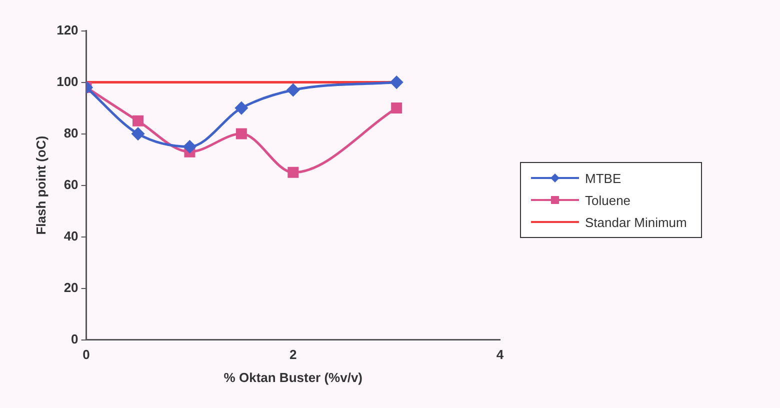 This screenshot has height=408, width=780. What do you see at coordinates (67, 81) in the screenshot?
I see `y-tick-label: 100` at bounding box center [67, 81].